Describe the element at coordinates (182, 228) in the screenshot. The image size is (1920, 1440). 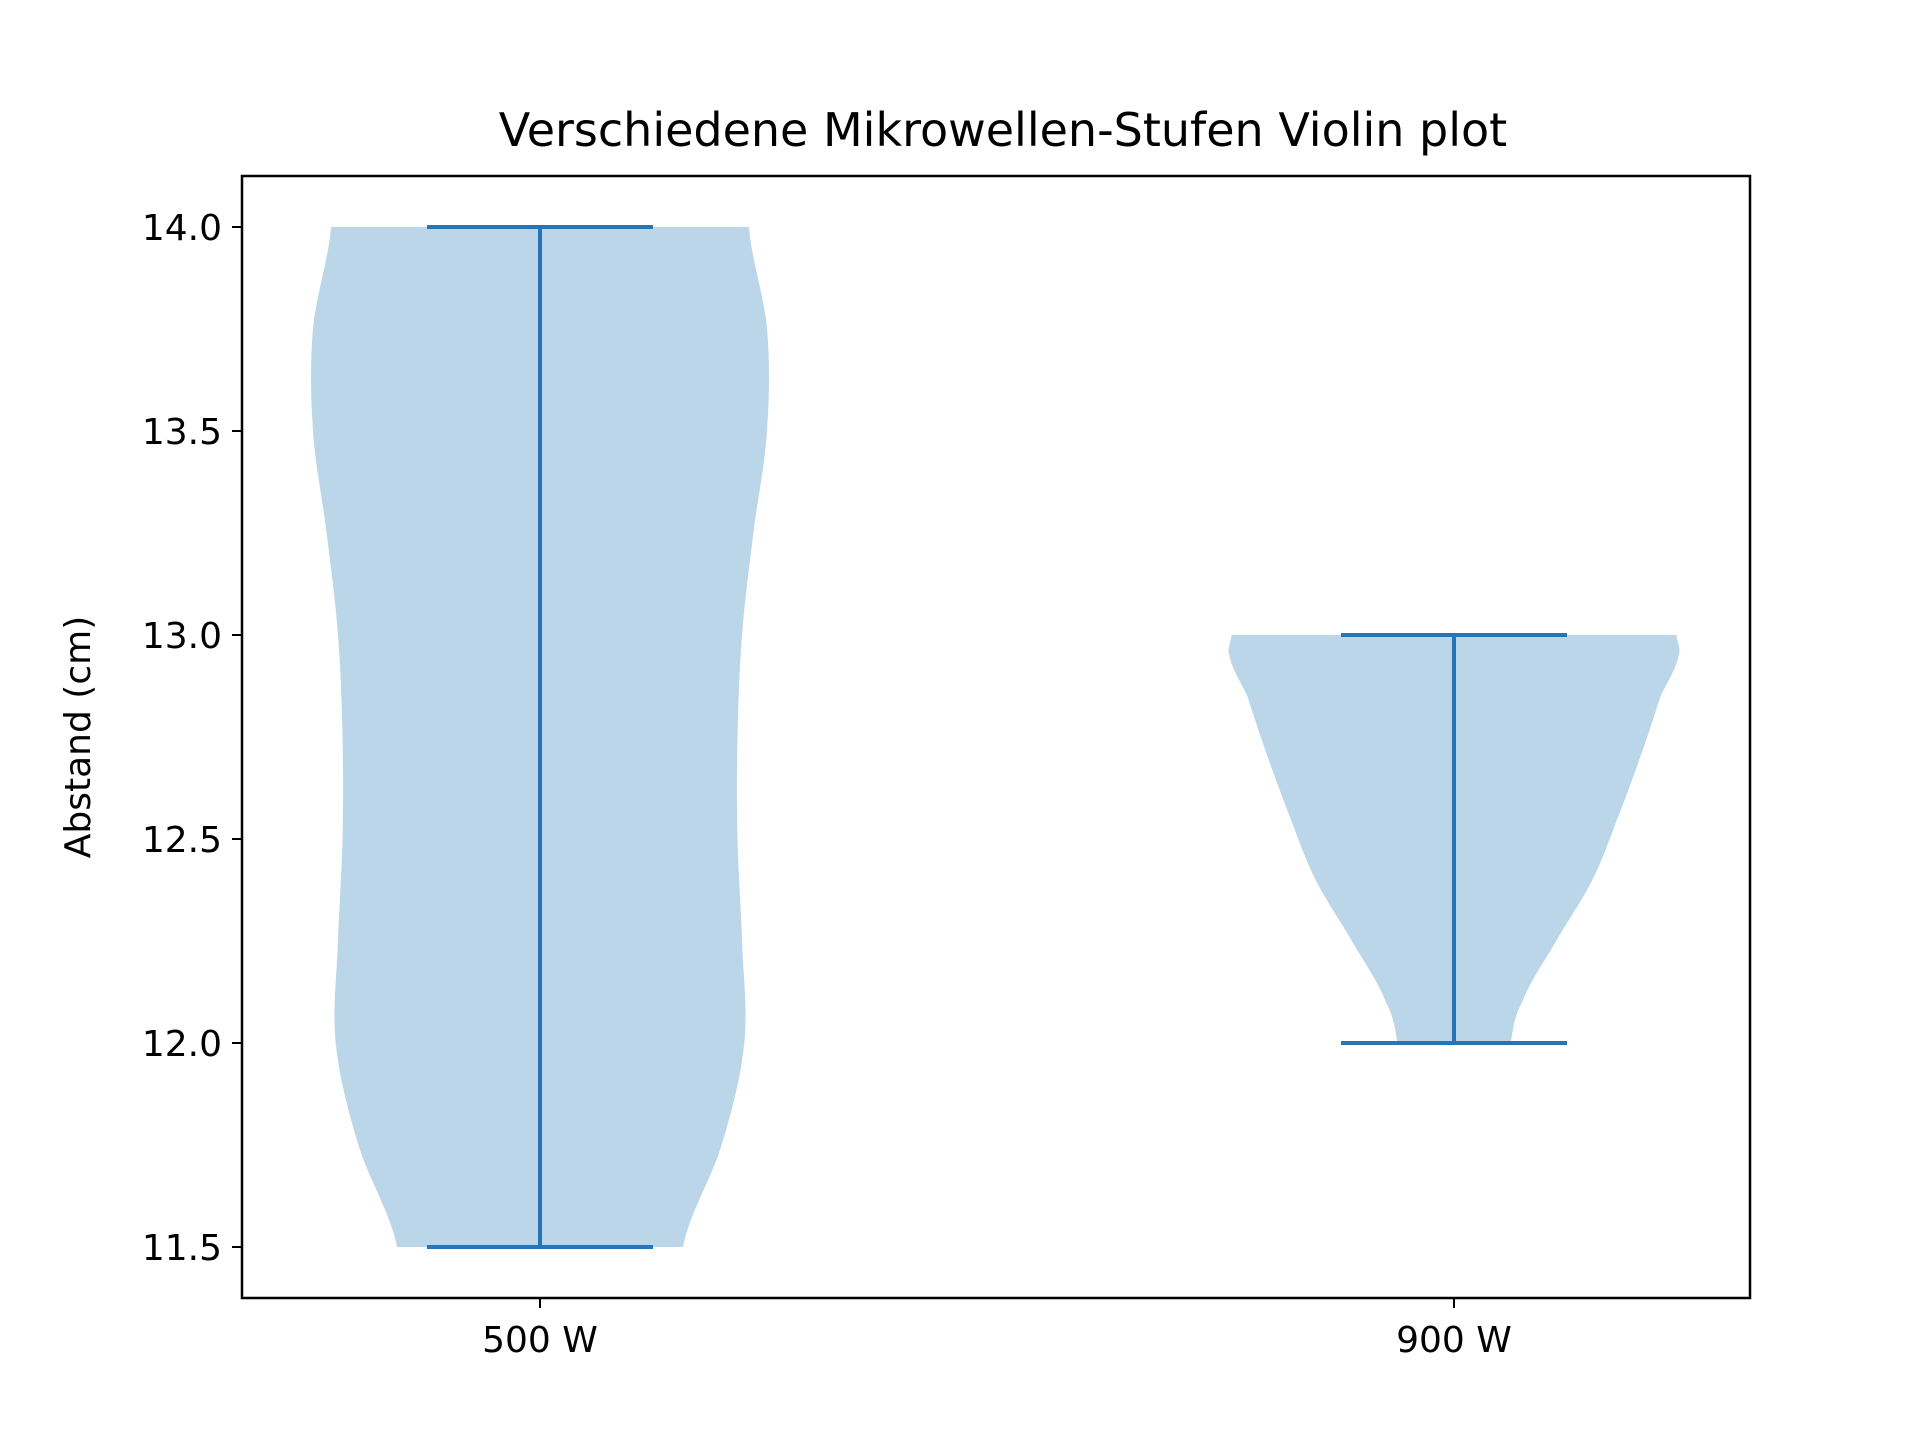
I see `y-tick-label-6: 14.0` at that location.